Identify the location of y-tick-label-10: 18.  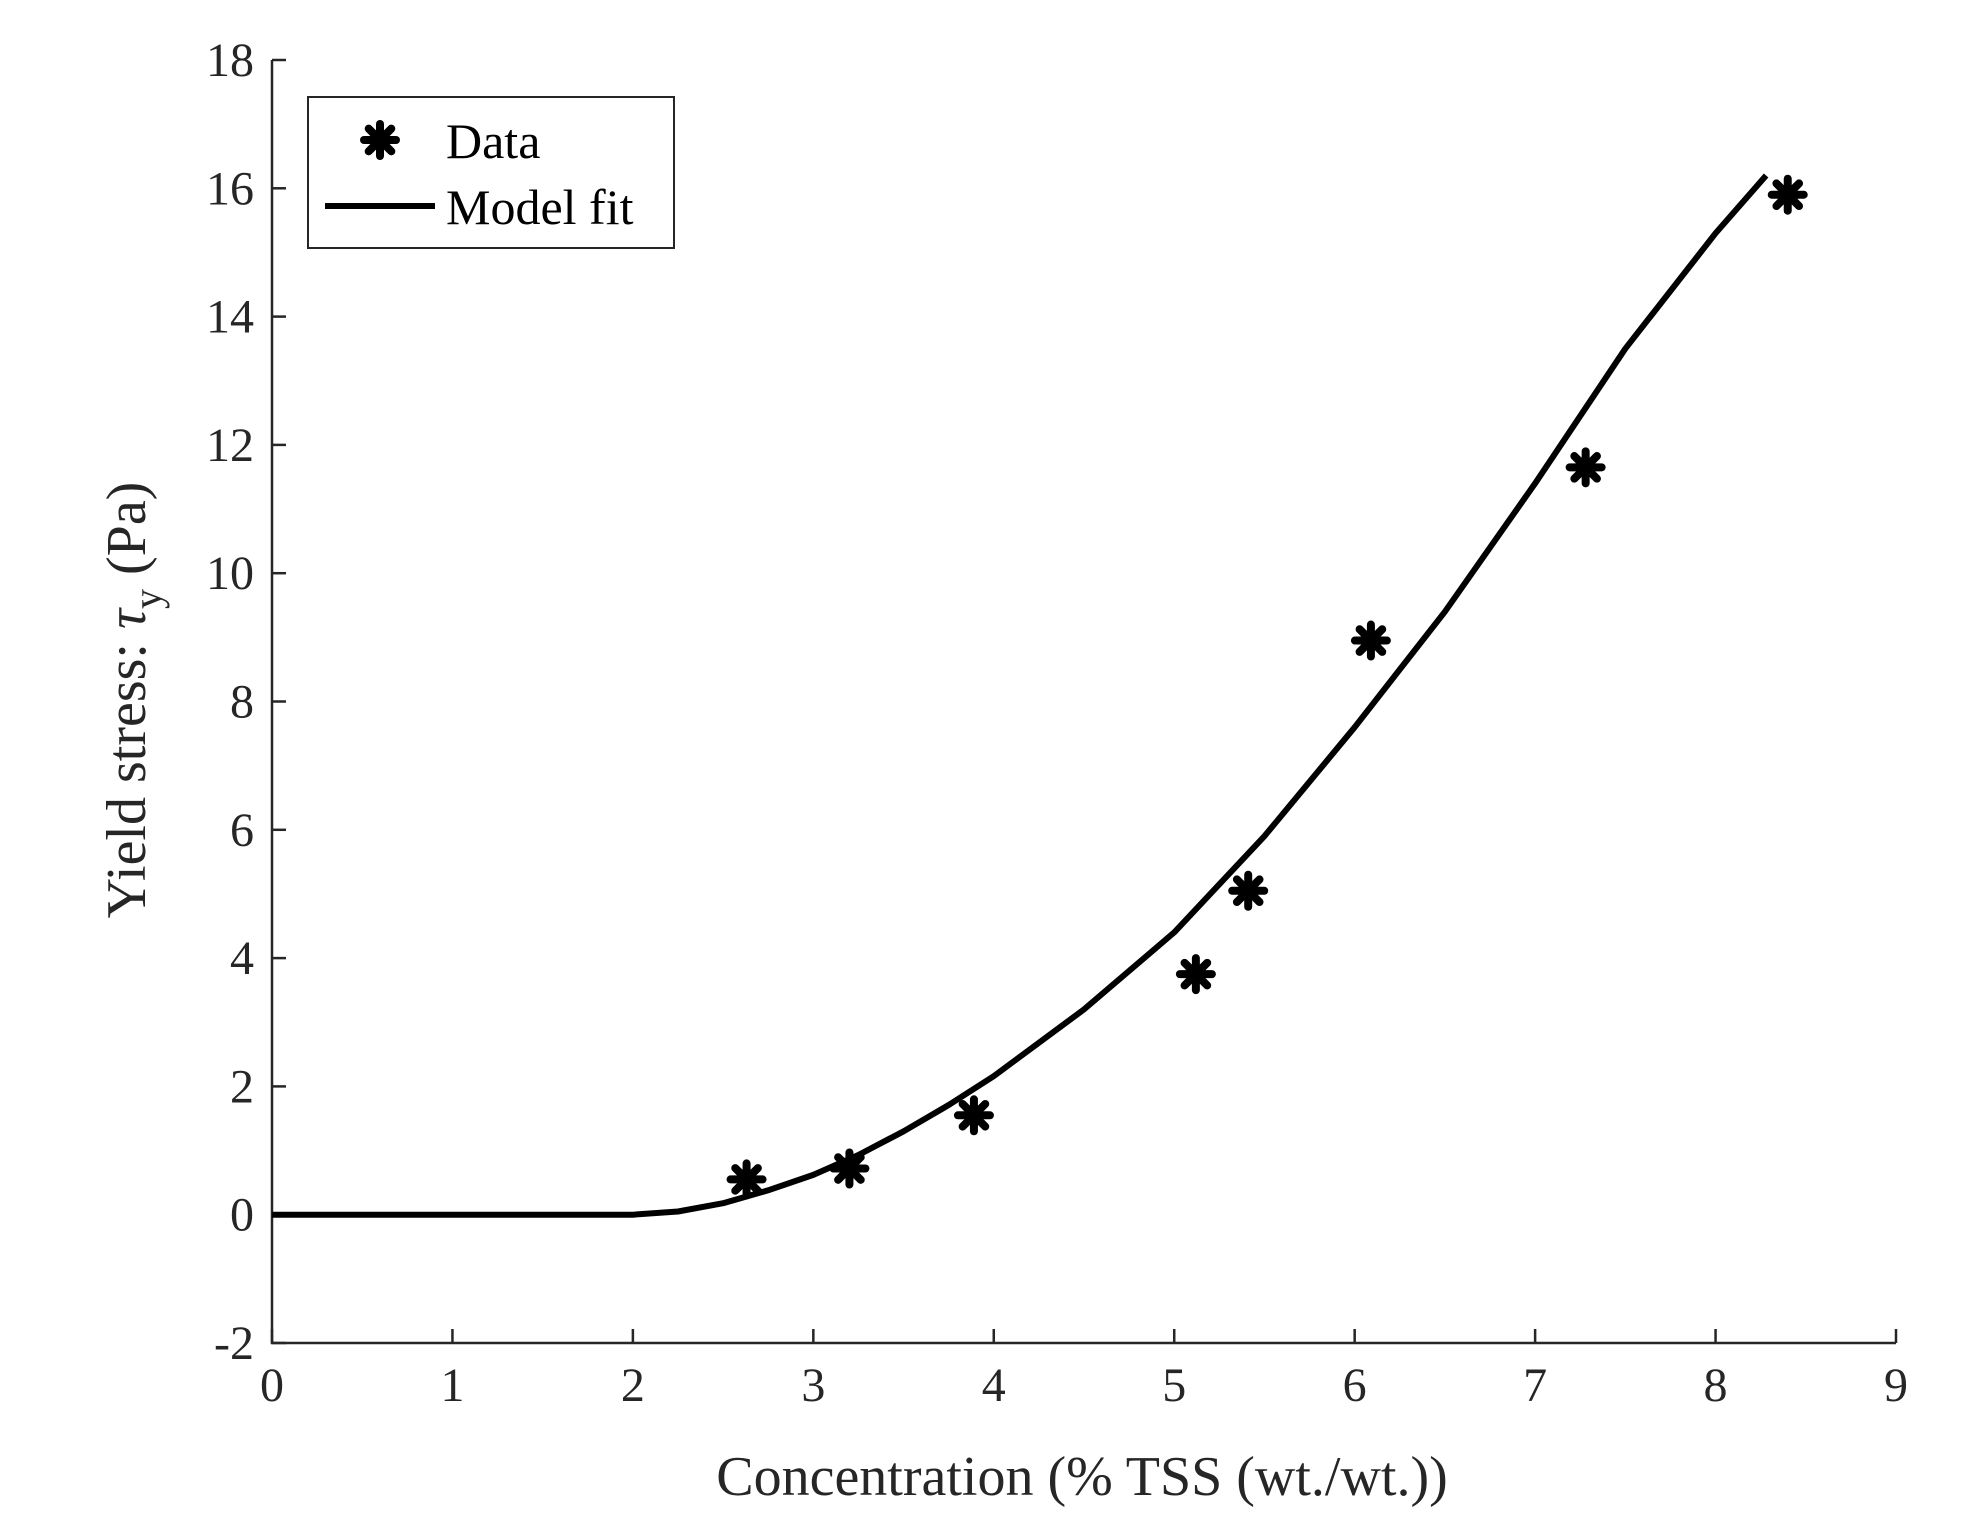
(230, 60).